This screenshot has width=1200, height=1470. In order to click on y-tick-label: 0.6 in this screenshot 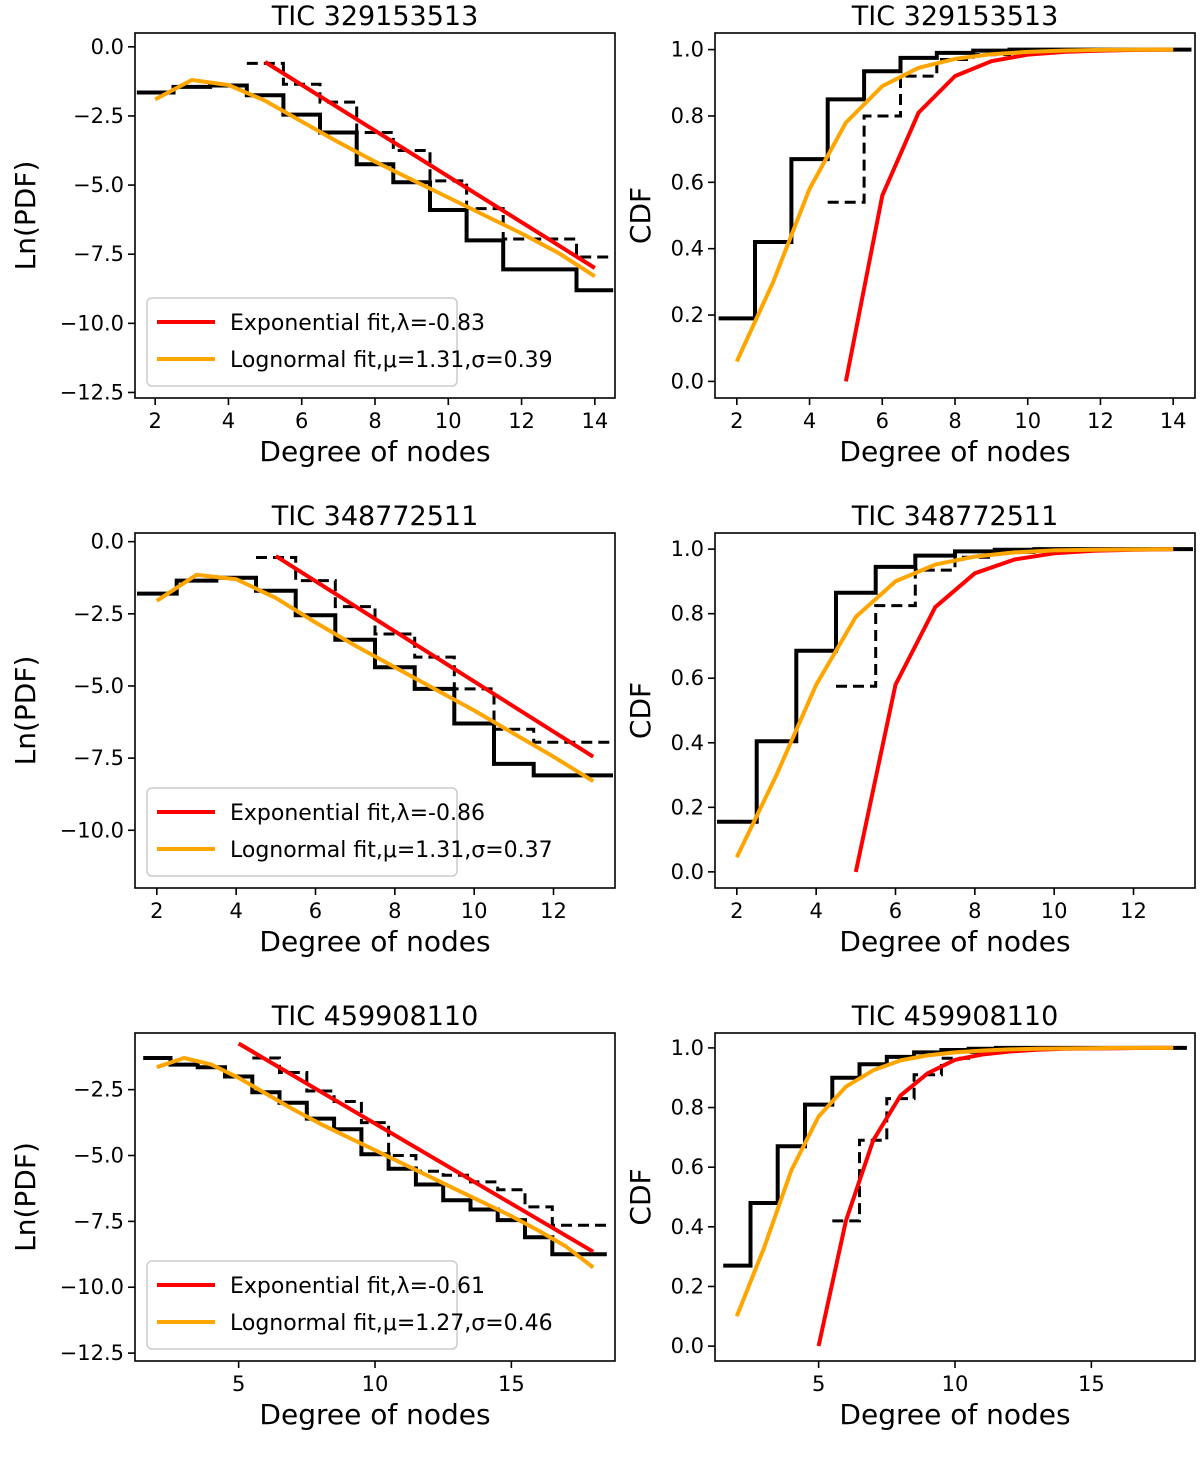, I will do `click(687, 1167)`.